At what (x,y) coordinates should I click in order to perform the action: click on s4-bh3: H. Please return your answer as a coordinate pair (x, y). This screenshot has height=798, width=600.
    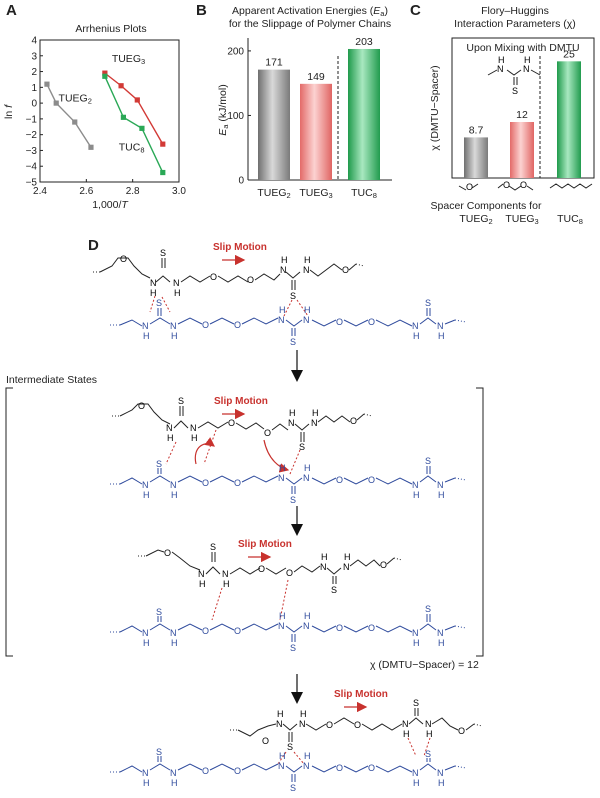
    Looking at the image, I should click on (282, 756).